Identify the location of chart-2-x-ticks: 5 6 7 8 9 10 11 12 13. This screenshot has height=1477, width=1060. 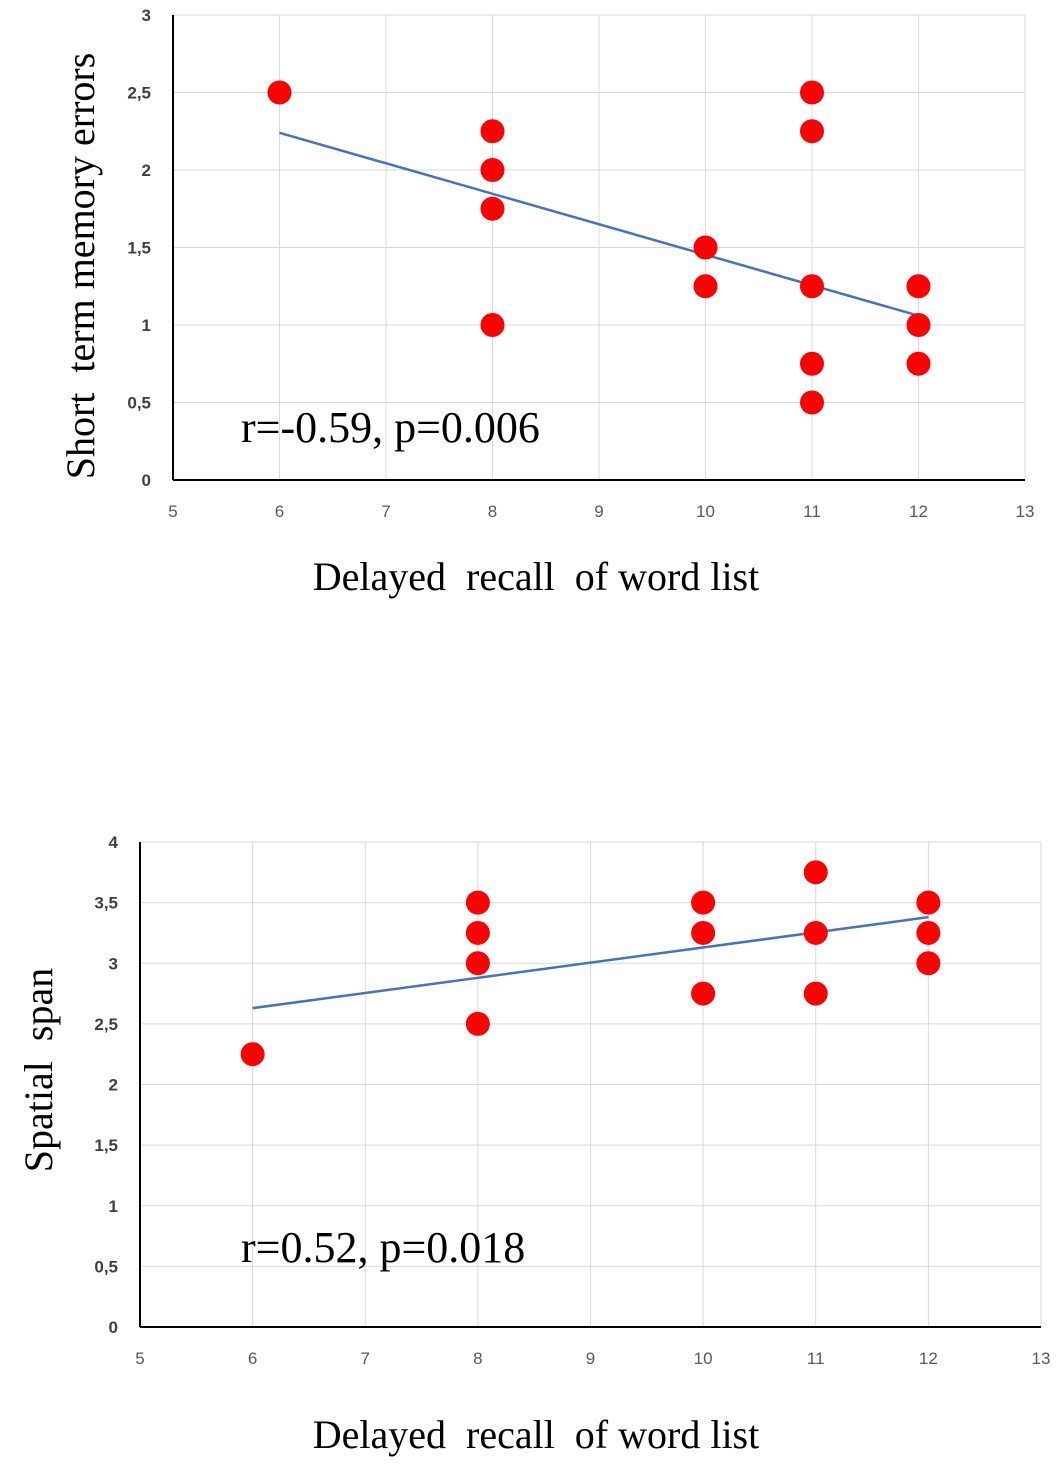
(592, 1358).